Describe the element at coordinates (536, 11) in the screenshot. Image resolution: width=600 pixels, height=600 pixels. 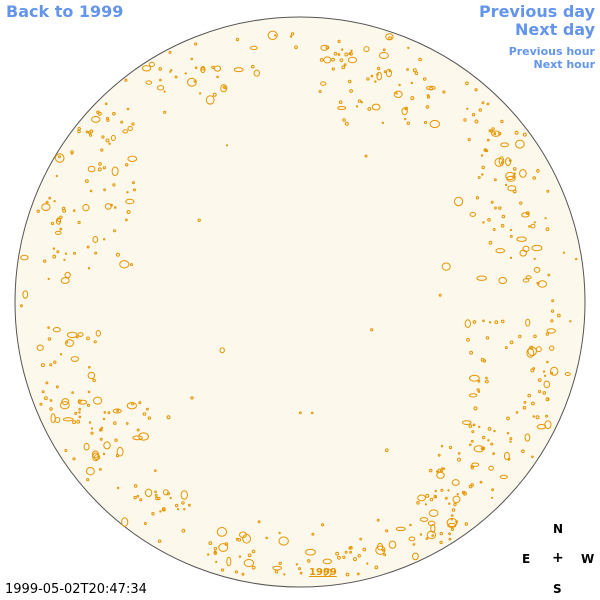
I see `previous-day-link: Previous day` at that location.